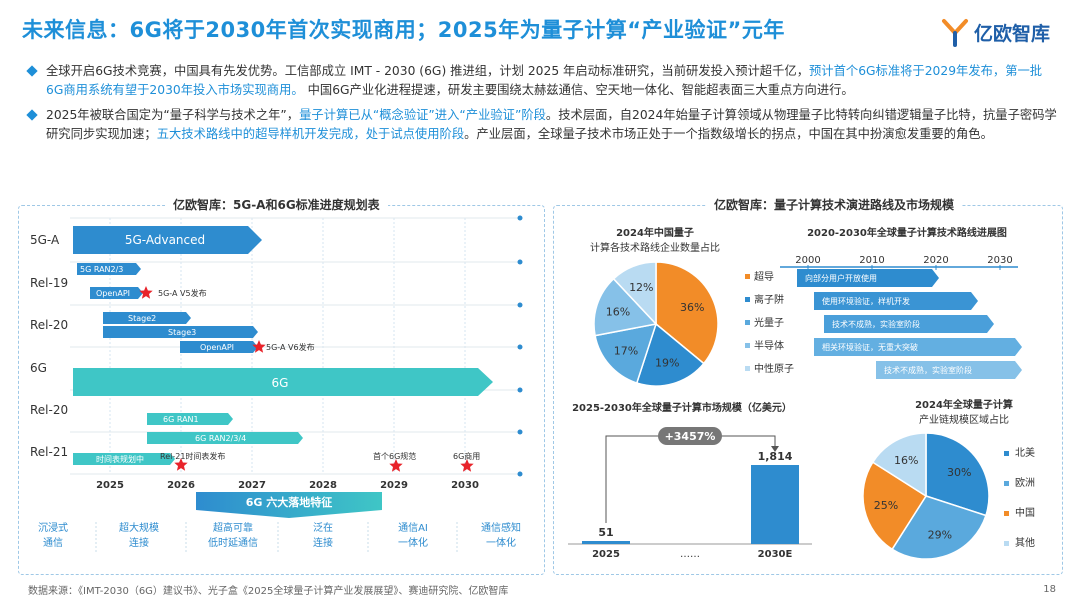 The width and height of the screenshot is (1080, 608). I want to click on pie-data-label: 29%, so click(940, 535).